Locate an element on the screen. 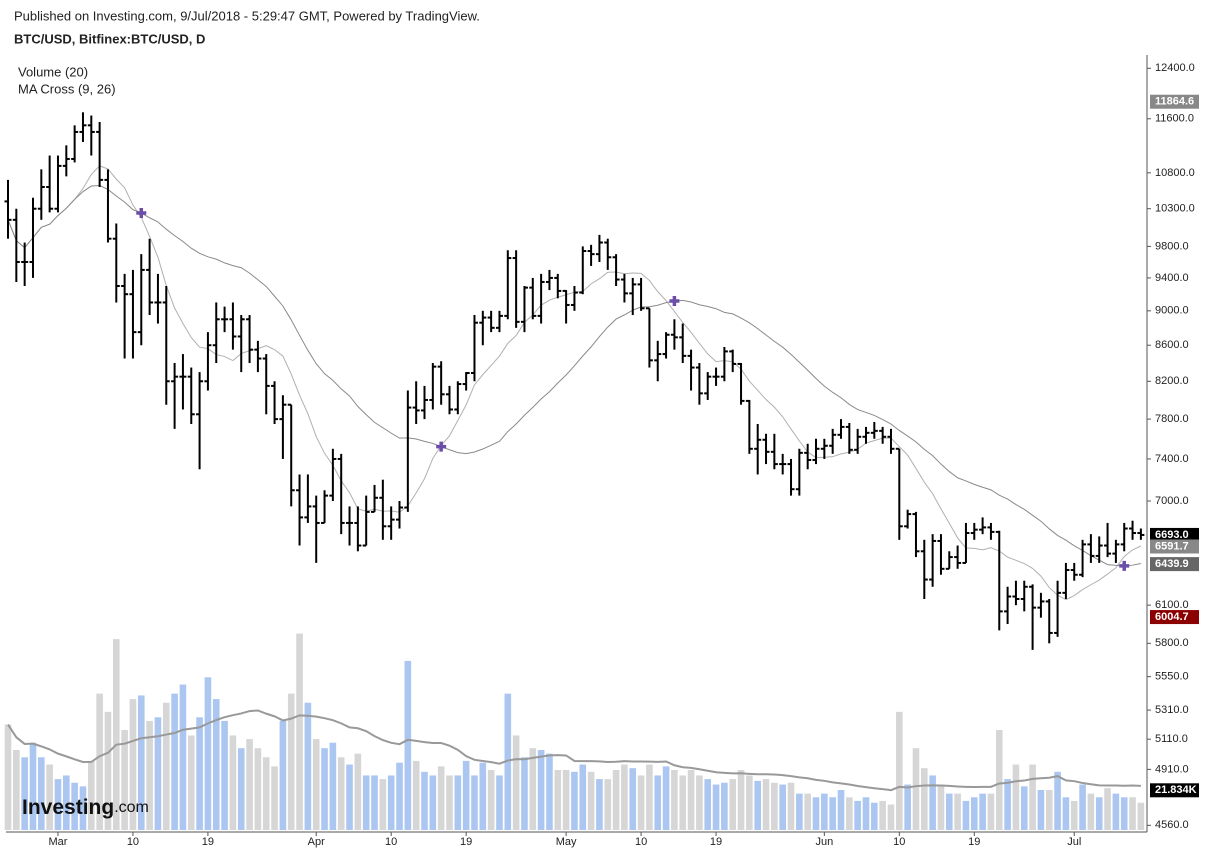 This screenshot has width=1209, height=854. y-tick-label: 4560.0 is located at coordinates (1172, 825).